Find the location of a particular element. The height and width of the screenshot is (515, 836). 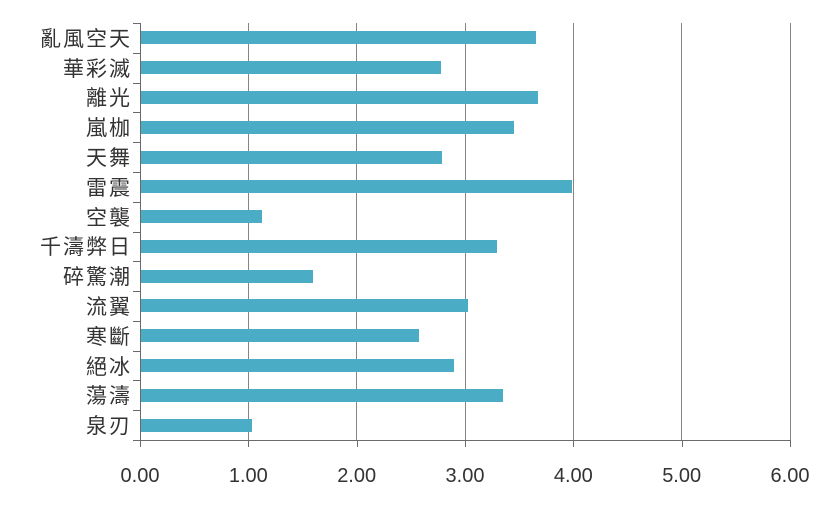

y-axis-label: 離光 is located at coordinates (109, 99).